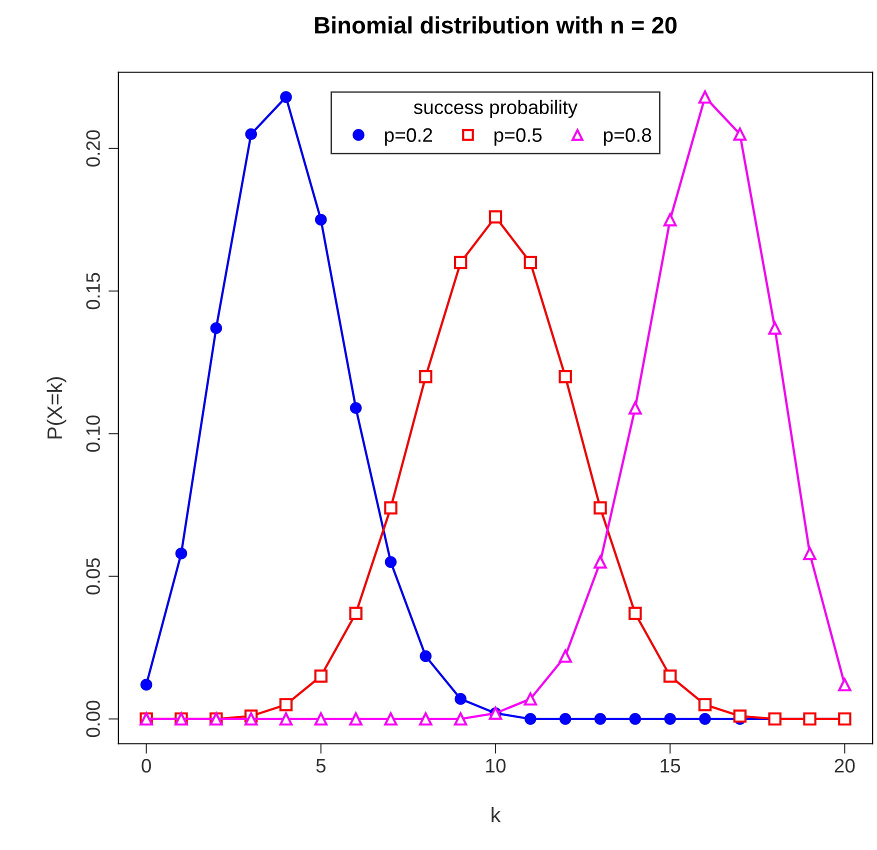 Image resolution: width=877 pixels, height=850 pixels. What do you see at coordinates (496, 765) in the screenshot?
I see `x-tick-label: 10` at bounding box center [496, 765].